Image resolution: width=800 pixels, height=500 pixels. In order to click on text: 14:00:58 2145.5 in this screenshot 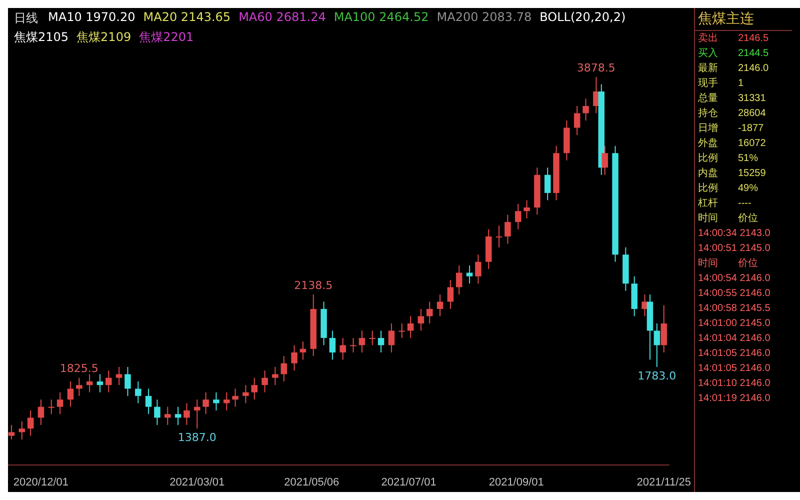, I will do `click(734, 308)`.